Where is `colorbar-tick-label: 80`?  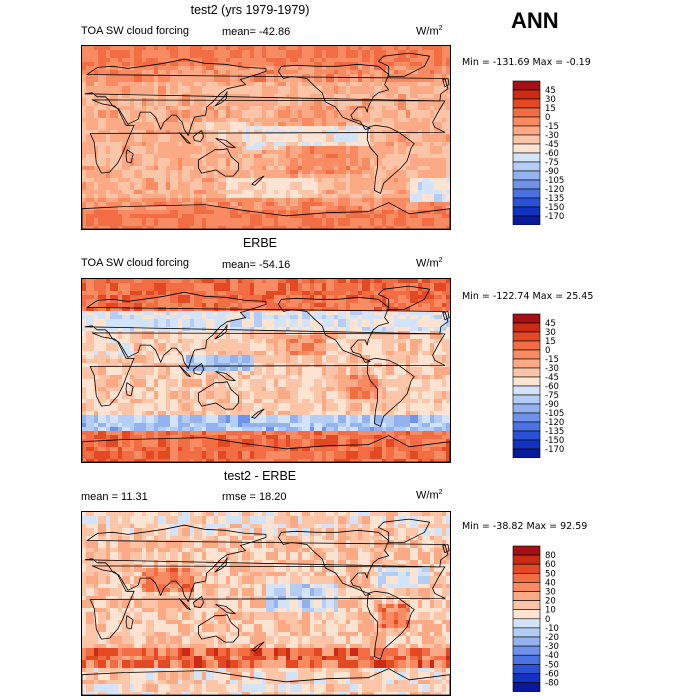
colorbar-tick-label: 80 is located at coordinates (550, 556).